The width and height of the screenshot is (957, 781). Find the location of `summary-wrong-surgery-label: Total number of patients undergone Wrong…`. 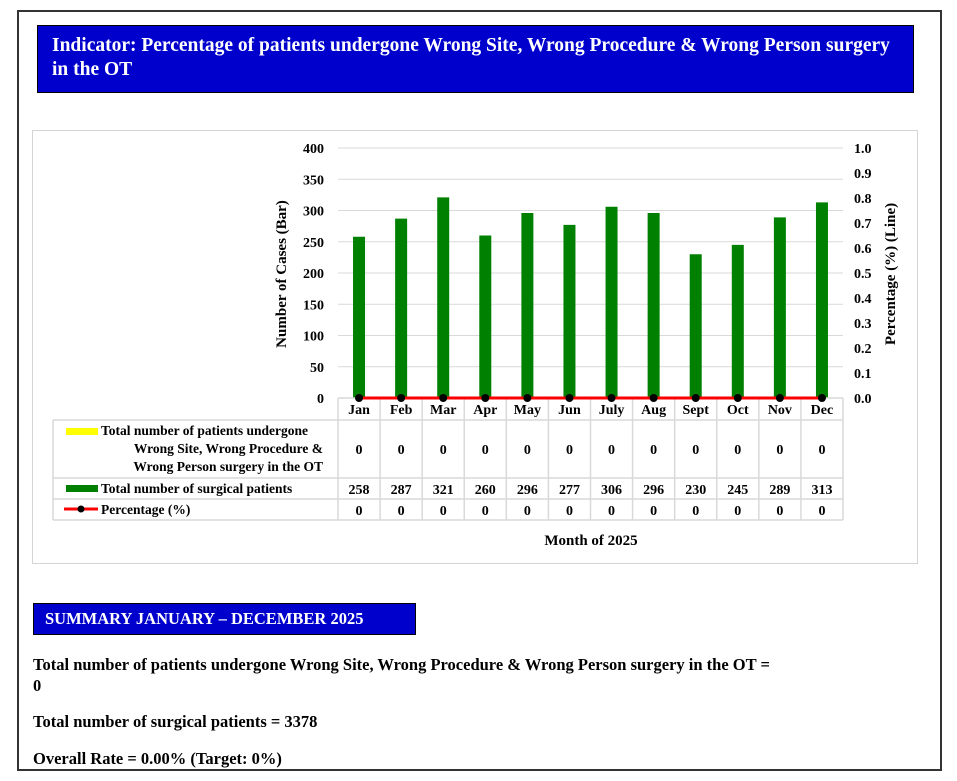

summary-wrong-surgery-label: Total number of patients undergone Wrong… is located at coordinates (401, 664).